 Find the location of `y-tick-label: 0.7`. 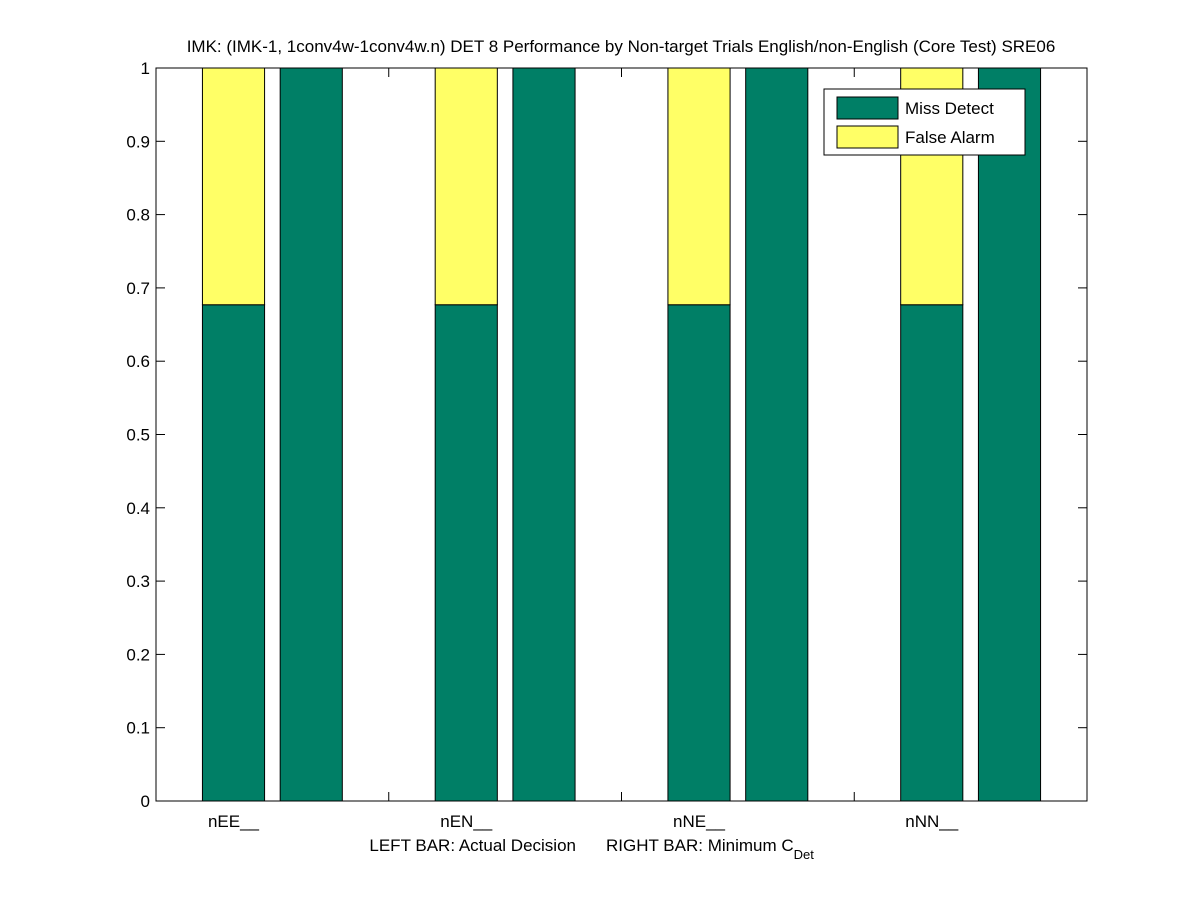

y-tick-label: 0.7 is located at coordinates (138, 288).